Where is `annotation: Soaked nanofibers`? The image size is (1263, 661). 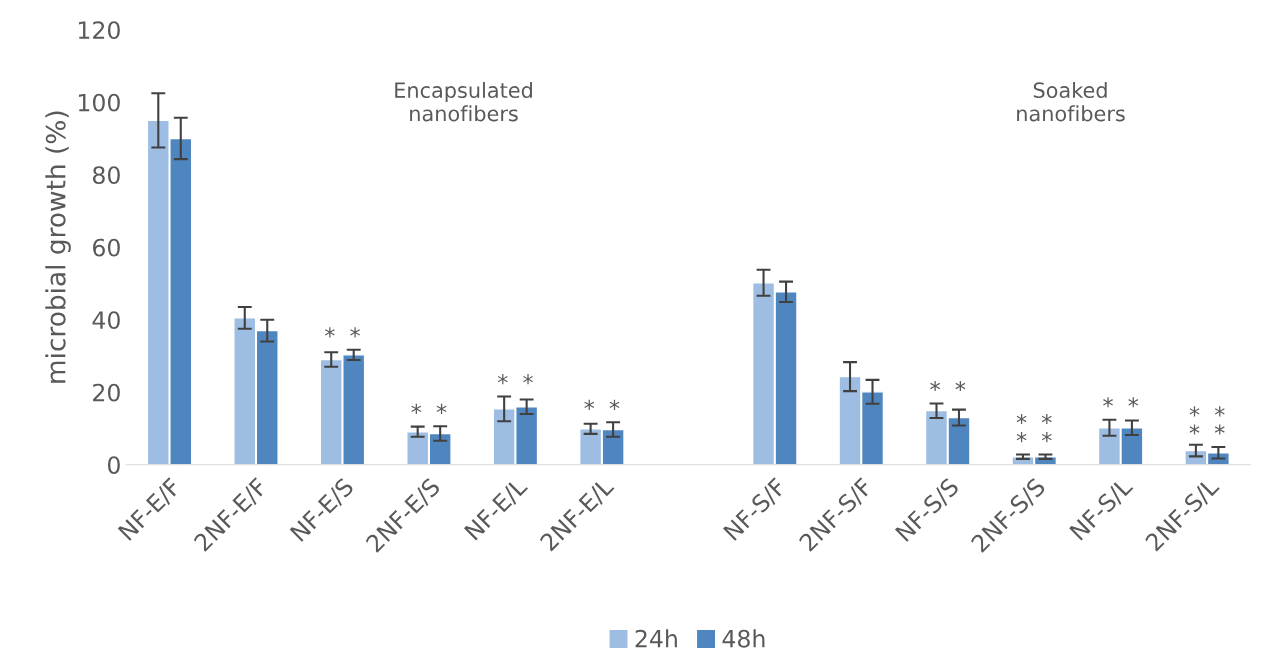 annotation: Soaked nanofibers is located at coordinates (1071, 101).